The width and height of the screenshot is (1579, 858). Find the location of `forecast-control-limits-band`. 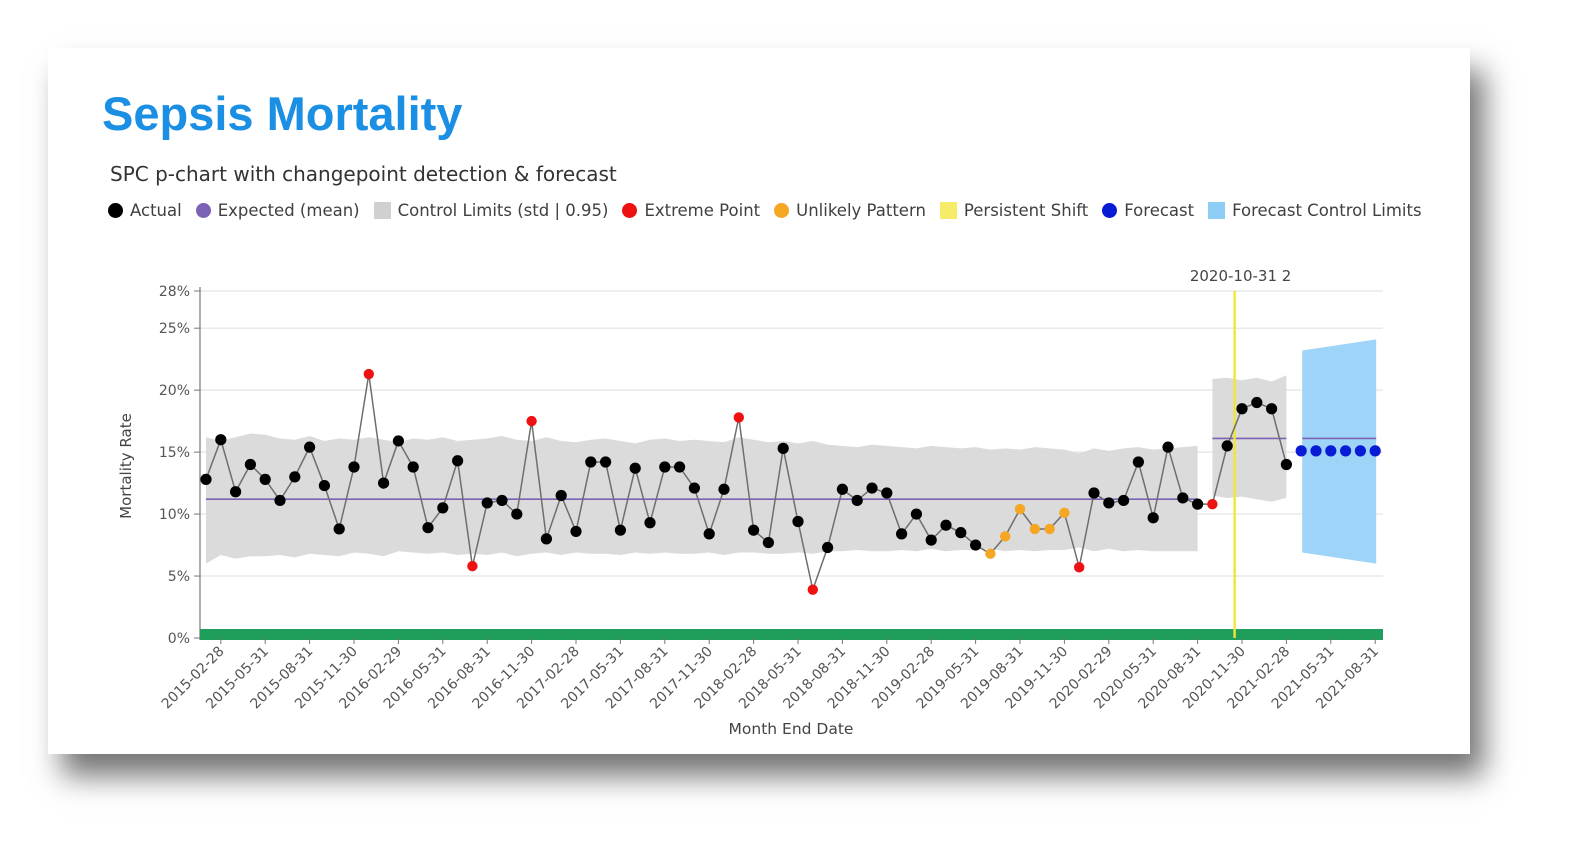

forecast-control-limits-band is located at coordinates (1339, 451).